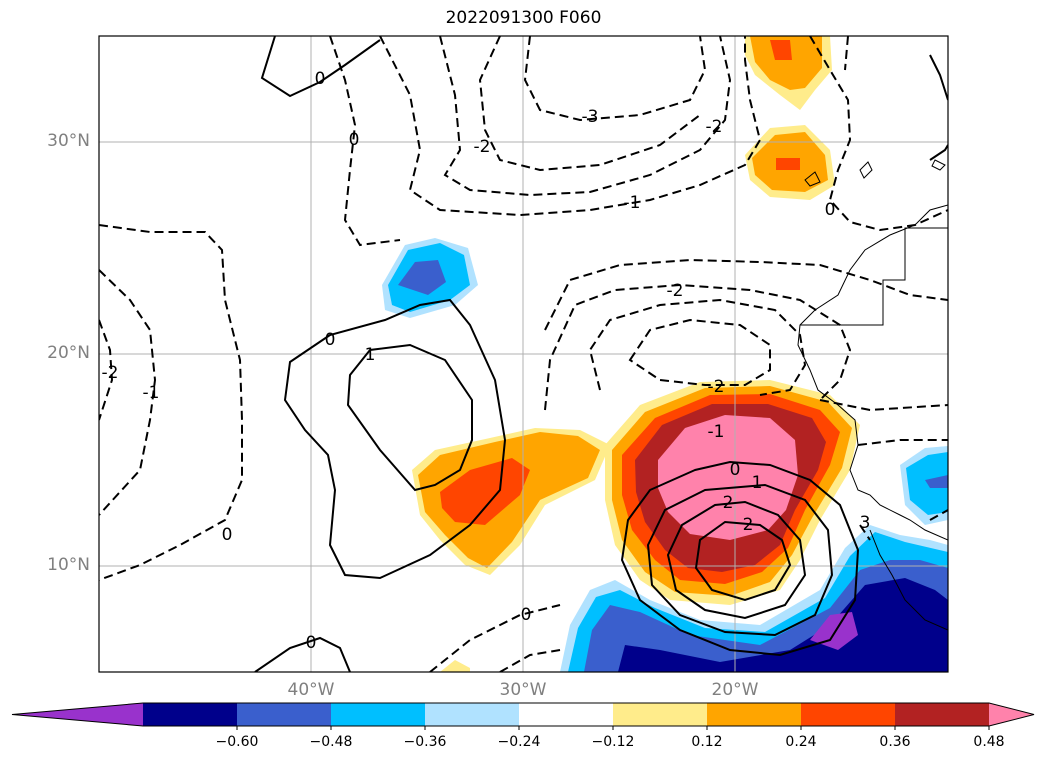 The height and width of the screenshot is (765, 1047). What do you see at coordinates (365, 141) in the screenshot?
I see `contour-dash-0-top` at bounding box center [365, 141].